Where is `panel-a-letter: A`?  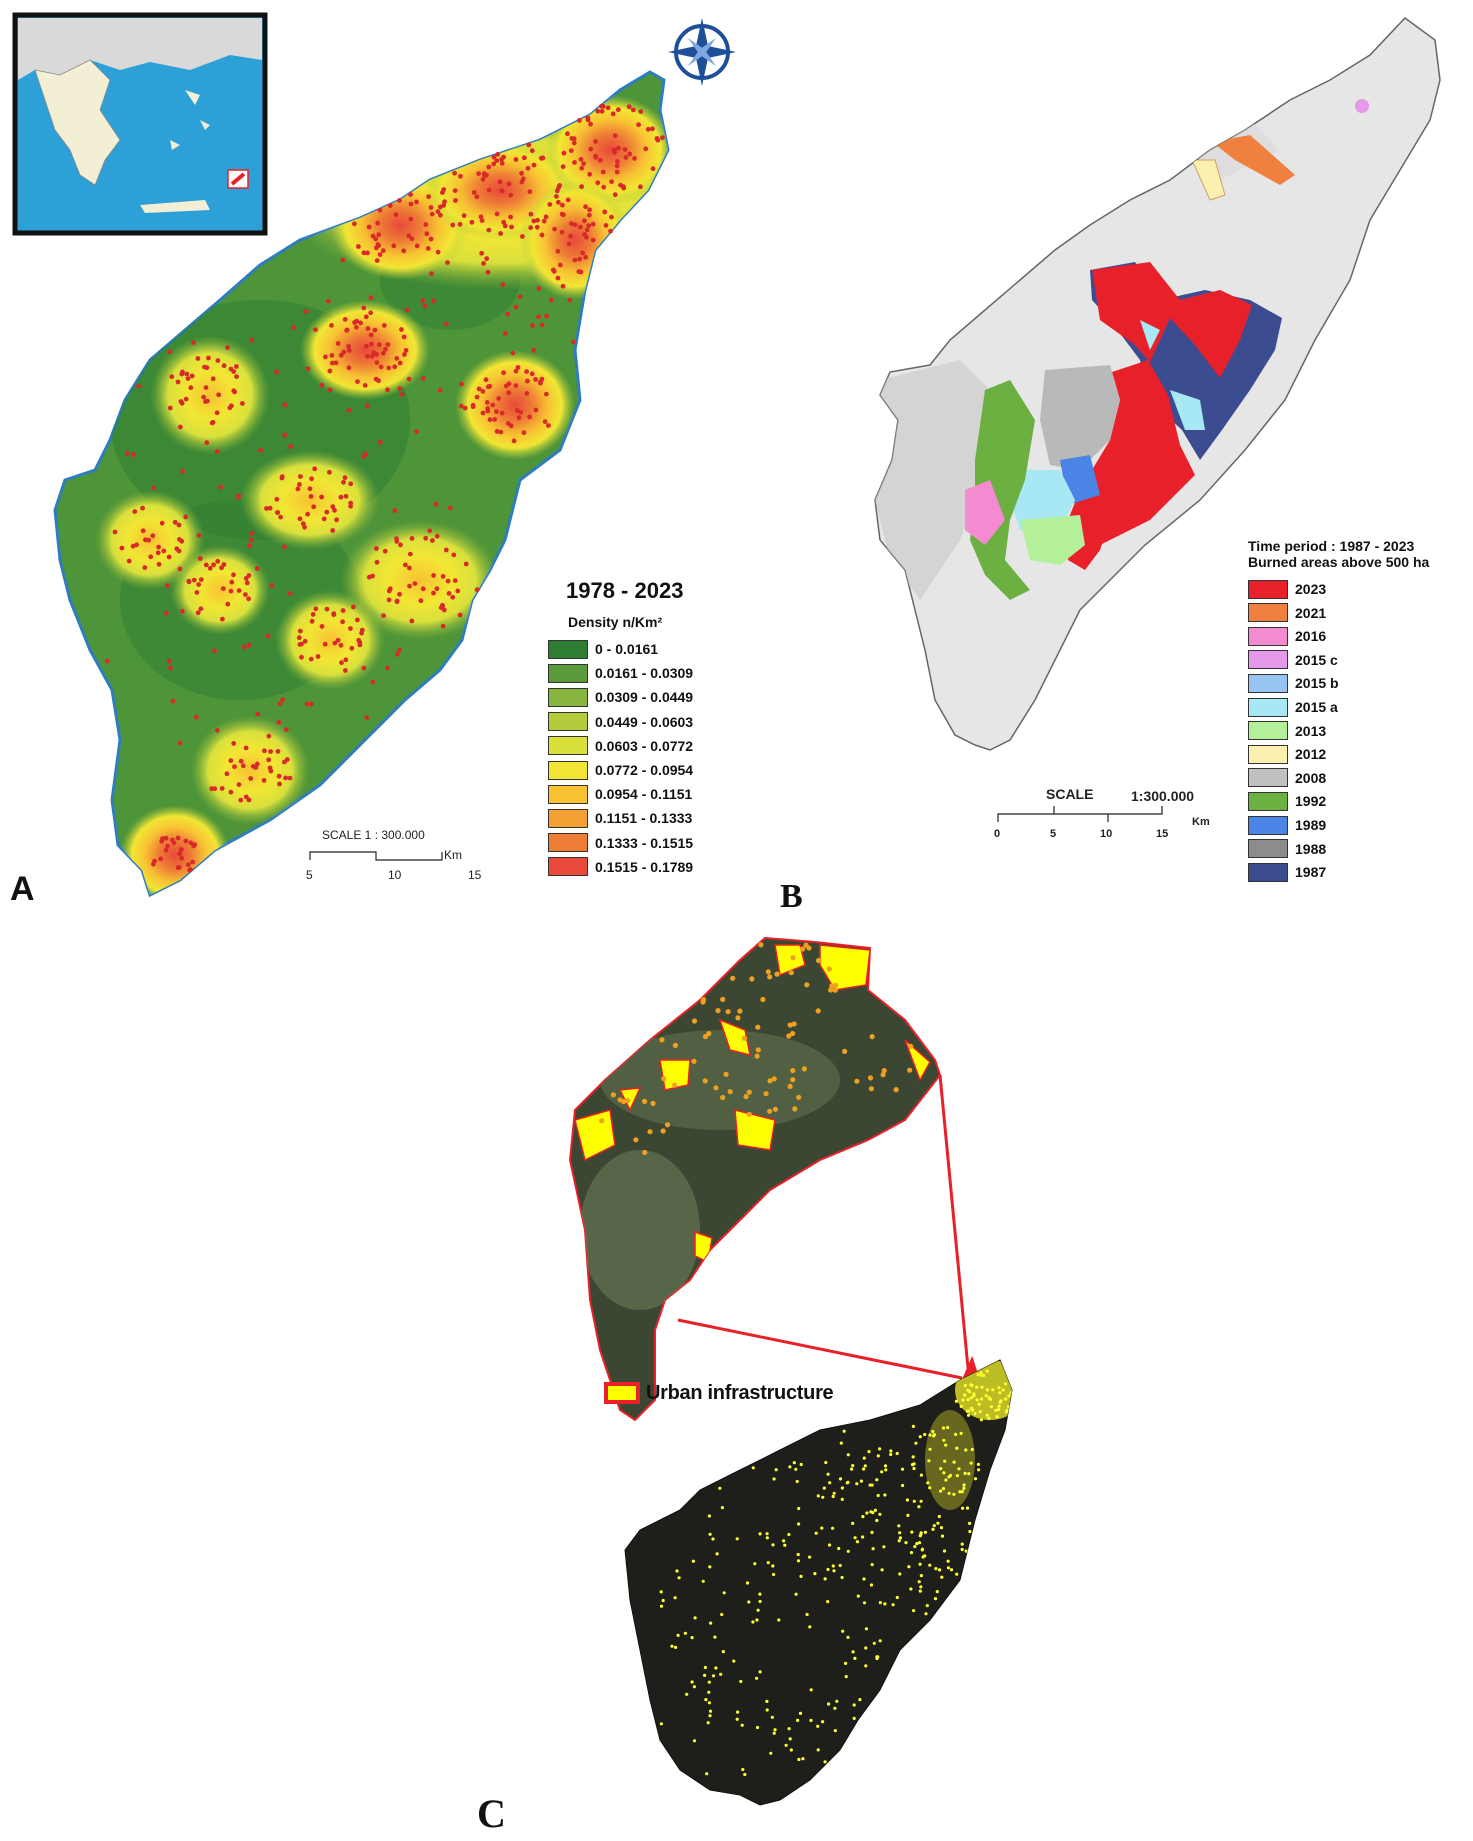 panel-a-letter: A is located at coordinates (22, 889).